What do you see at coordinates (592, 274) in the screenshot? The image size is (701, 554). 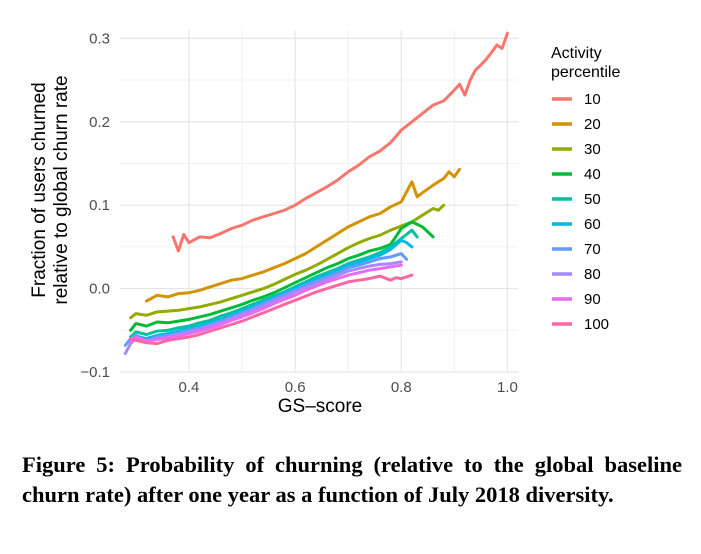 I see `legend-label-80: 80` at bounding box center [592, 274].